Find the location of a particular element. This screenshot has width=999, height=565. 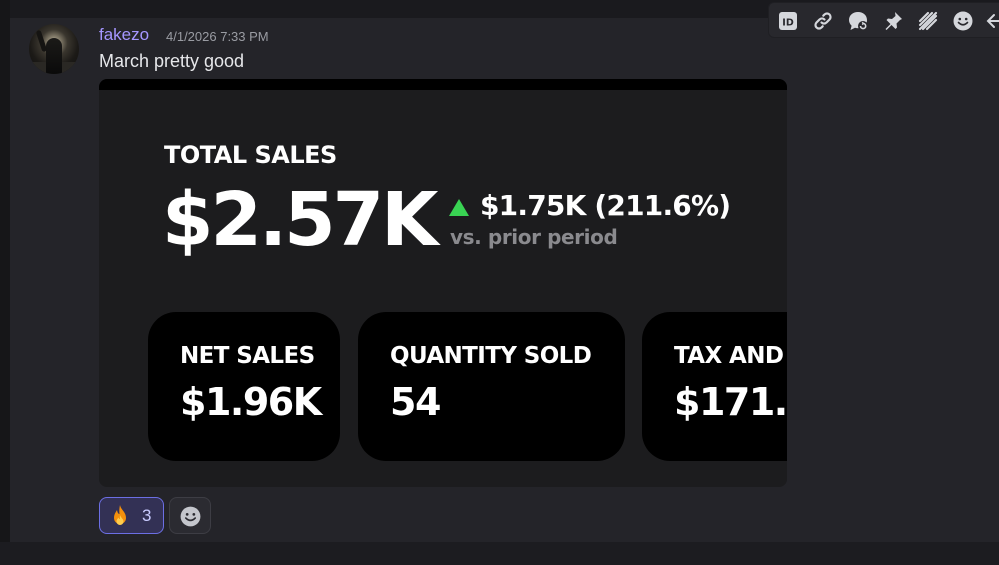

app-id-icon: ID is located at coordinates (788, 21).